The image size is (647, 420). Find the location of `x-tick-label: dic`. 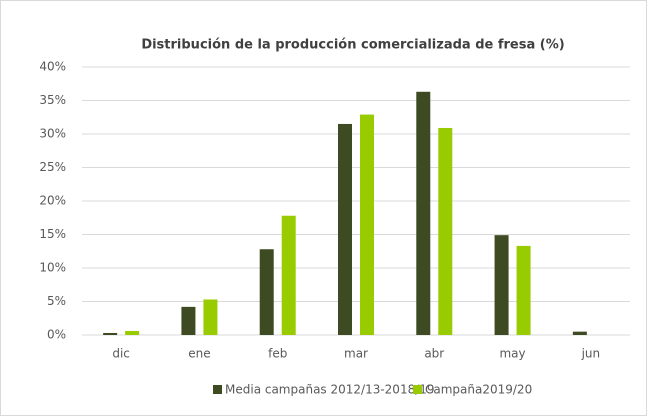

x-tick-label: dic is located at coordinates (121, 354).